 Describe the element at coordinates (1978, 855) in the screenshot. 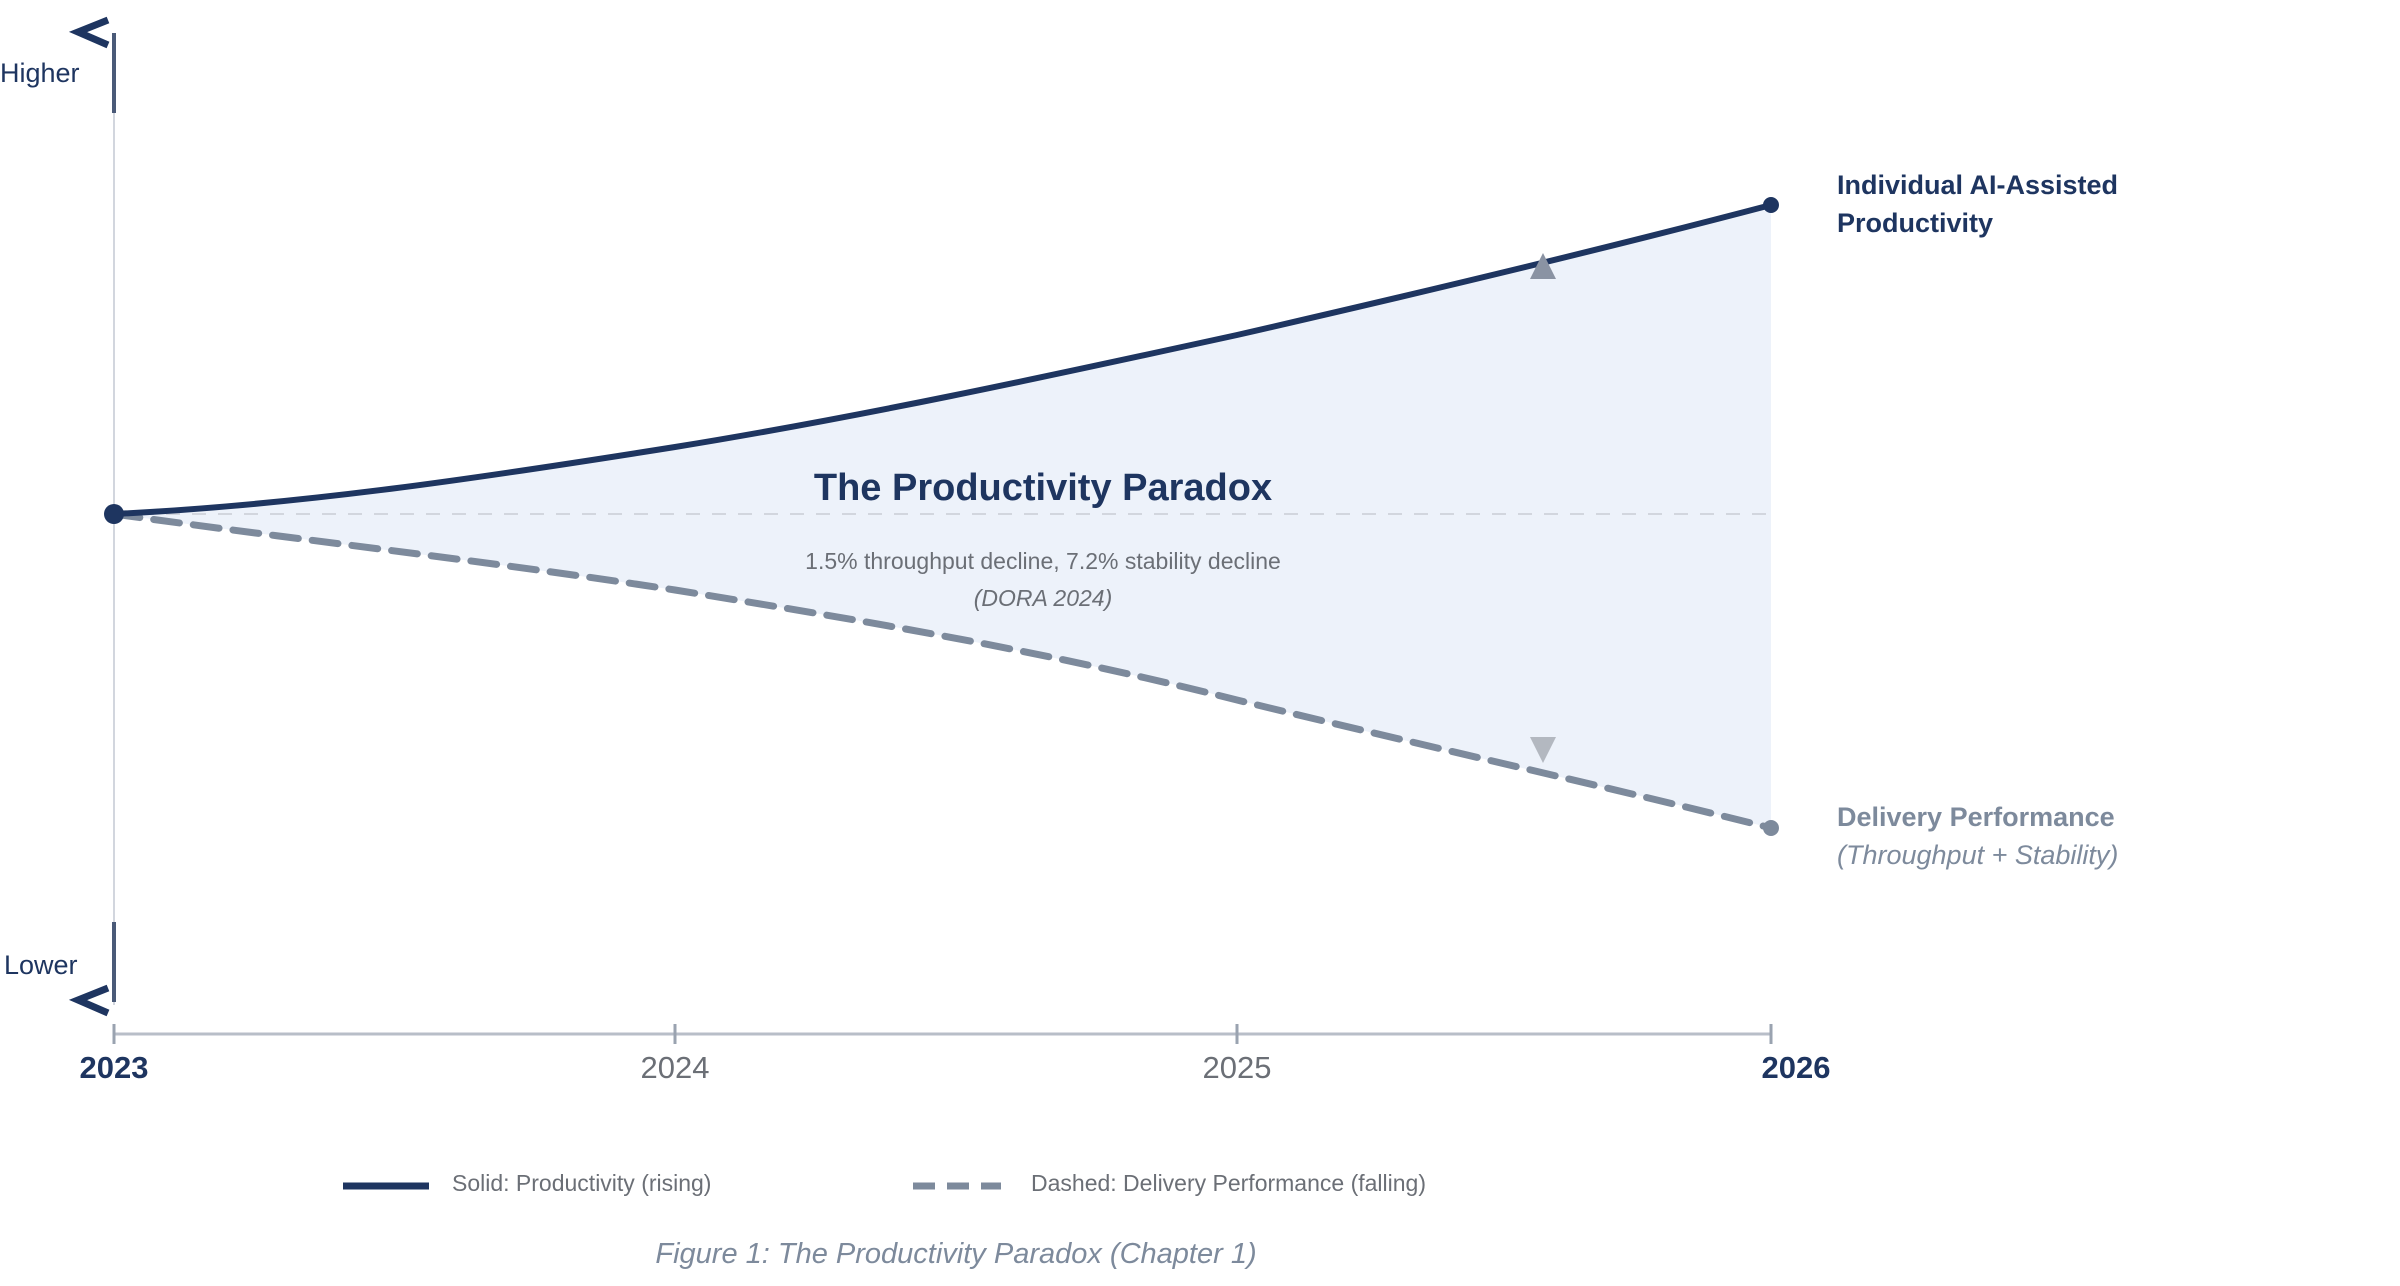

I see `delivery-end-label-line2: (Throughput + Stability)` at that location.